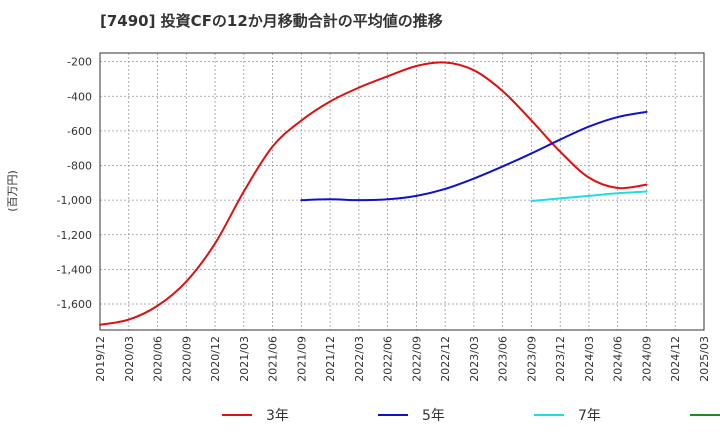 This screenshot has width=720, height=444. Describe the element at coordinates (359, 359) in the screenshot. I see `x-tick-label: 2022/03` at that location.